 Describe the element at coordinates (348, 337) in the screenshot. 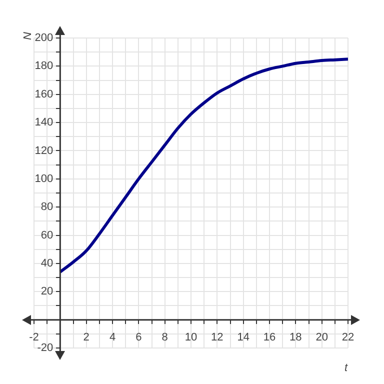

I see `x-tick-label: 22` at that location.